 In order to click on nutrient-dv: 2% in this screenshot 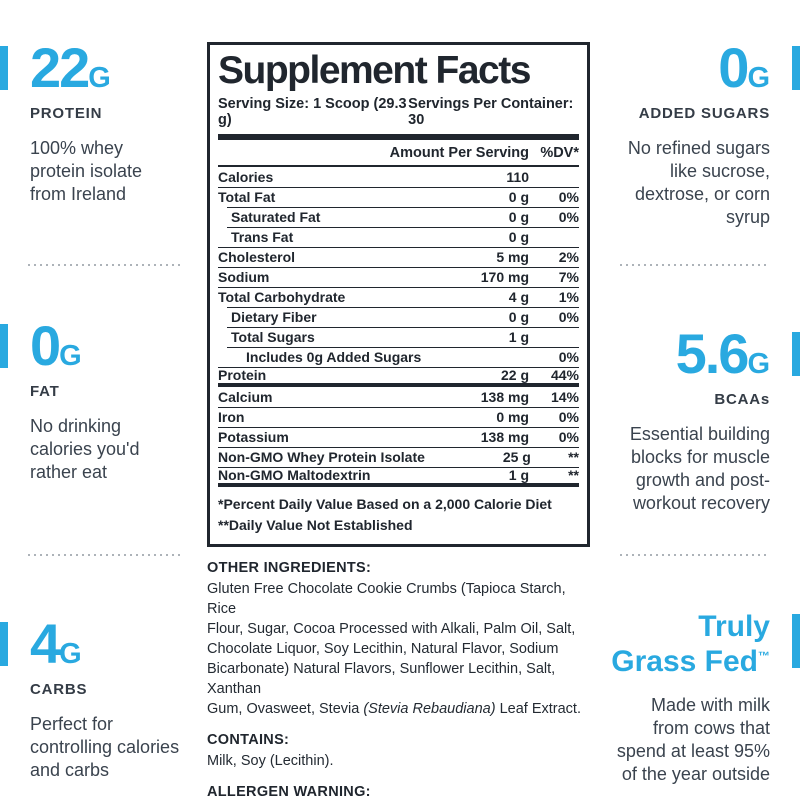, I will do `click(568, 256)`.